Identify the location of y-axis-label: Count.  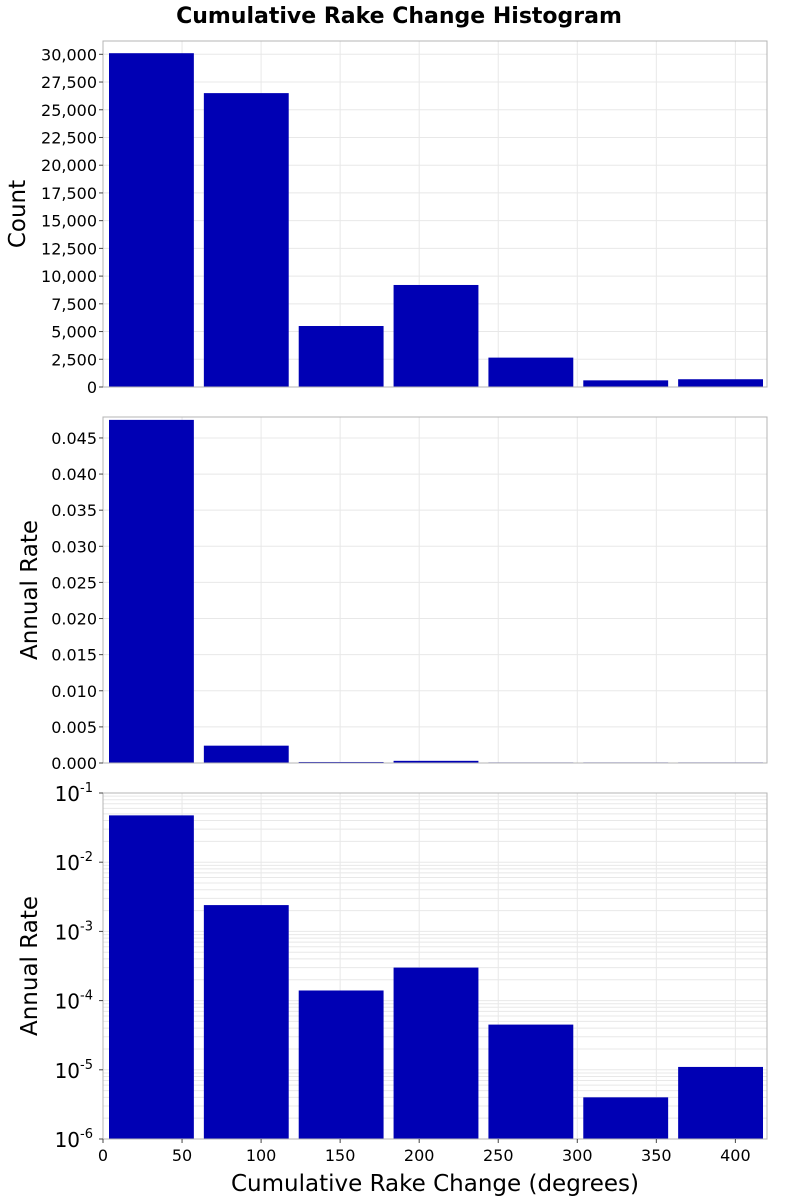
(18, 214).